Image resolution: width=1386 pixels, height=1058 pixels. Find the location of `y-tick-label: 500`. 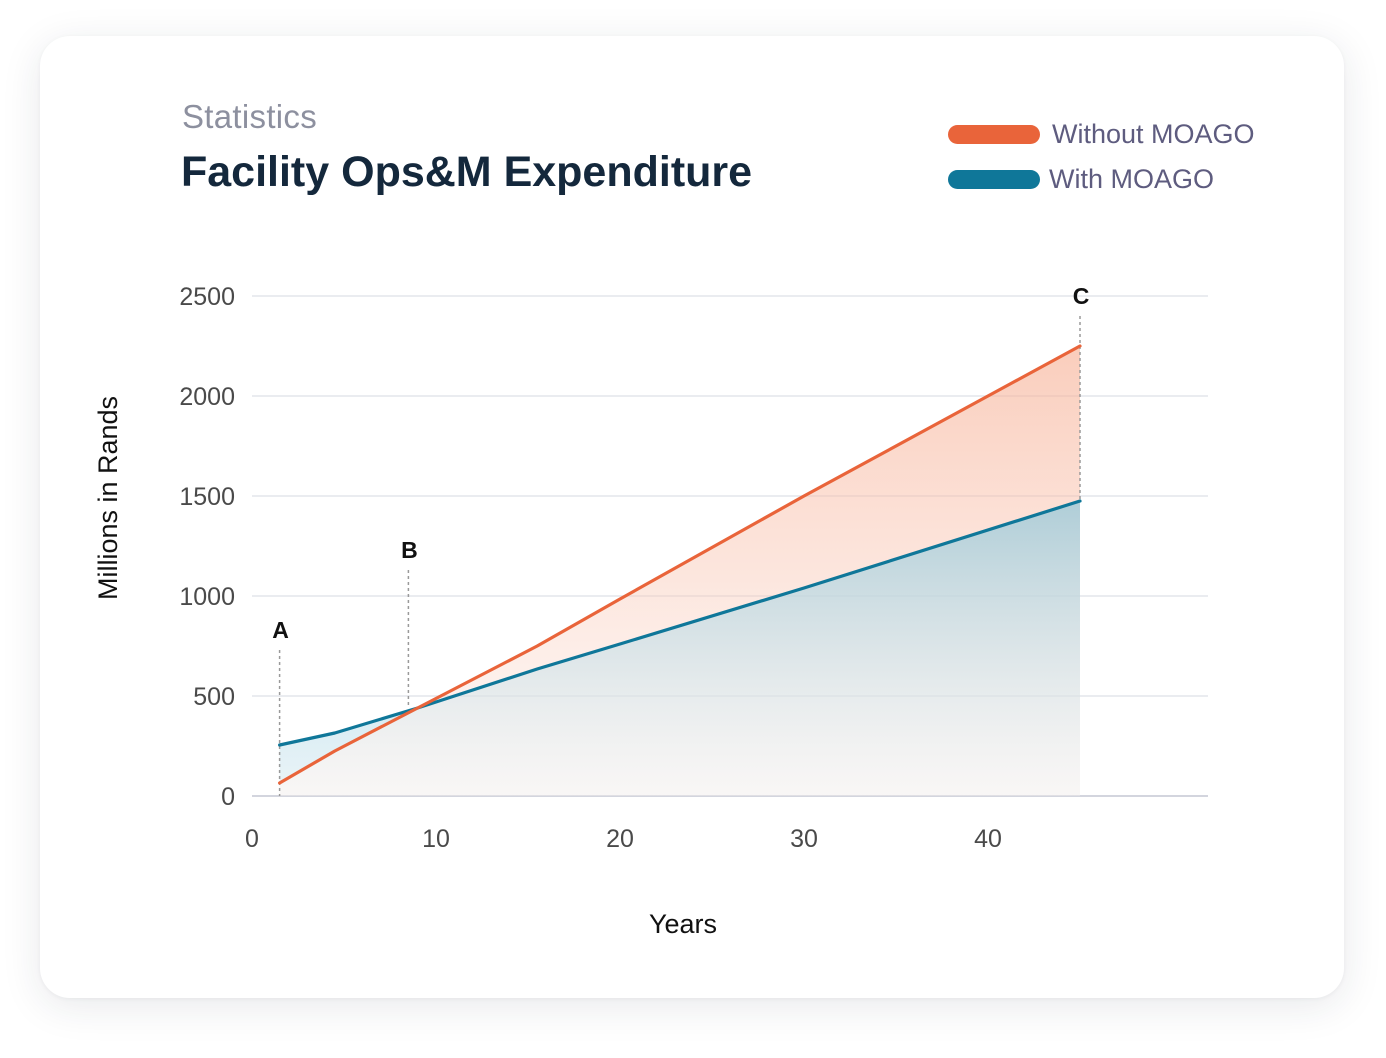

y-tick-label: 500 is located at coordinates (214, 697).